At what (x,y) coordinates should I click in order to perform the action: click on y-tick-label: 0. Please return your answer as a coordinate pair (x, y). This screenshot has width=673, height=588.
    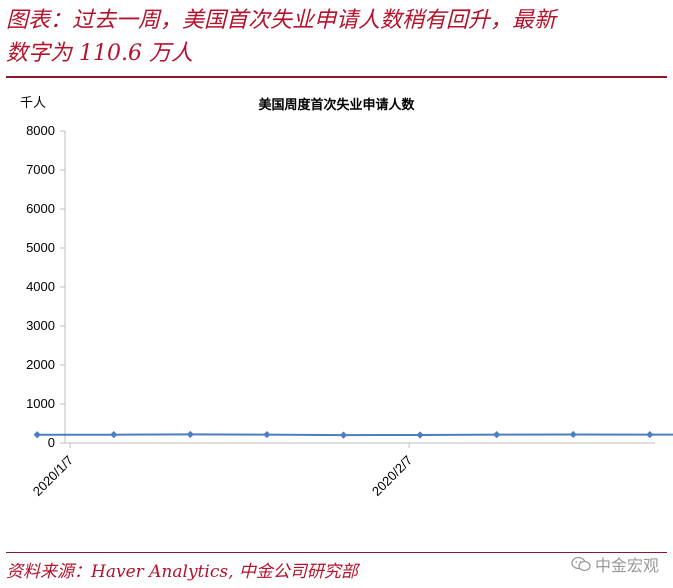
    Looking at the image, I should click on (51, 442).